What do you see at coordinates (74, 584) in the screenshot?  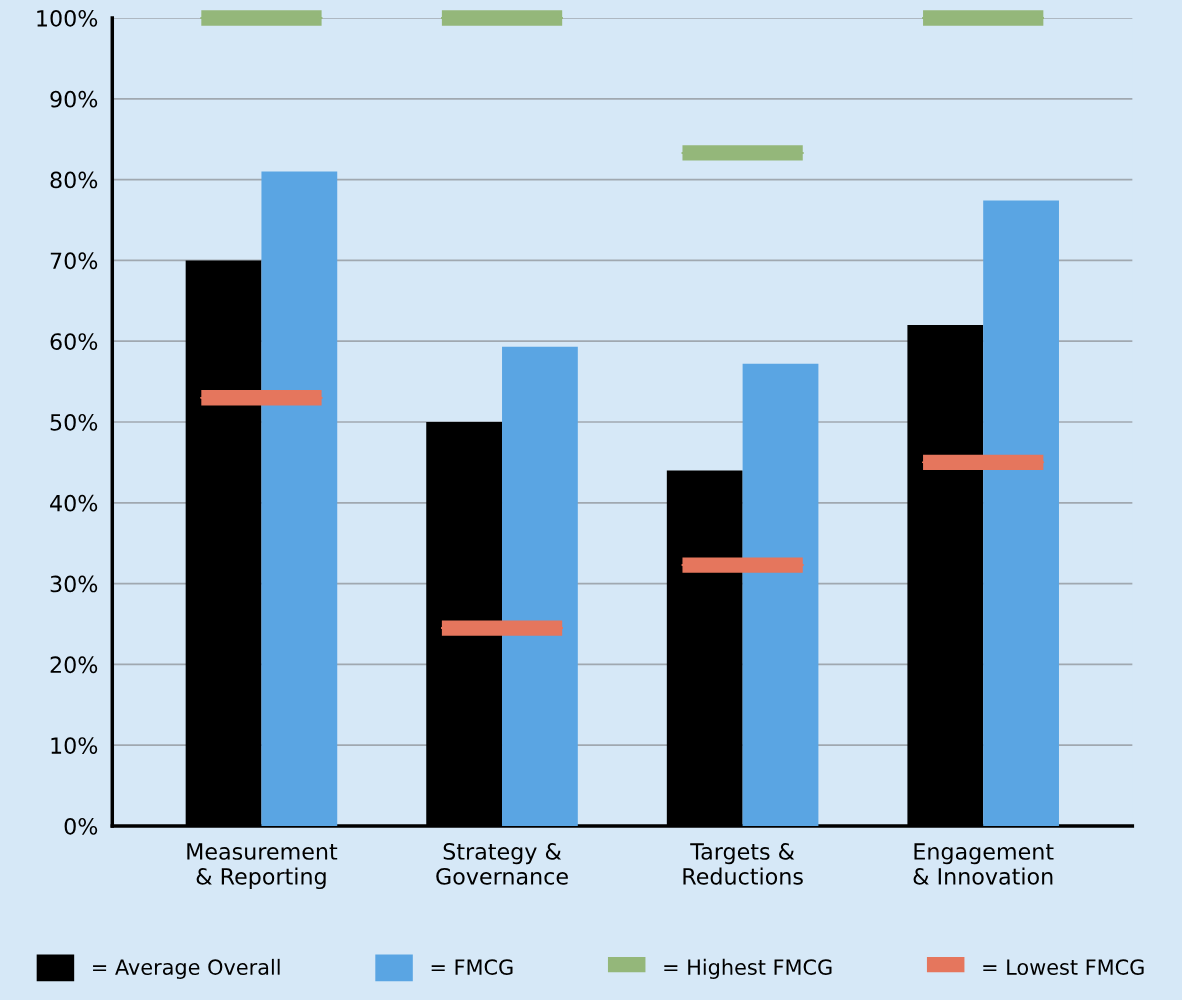 I see `y-tick-label: 30%` at bounding box center [74, 584].